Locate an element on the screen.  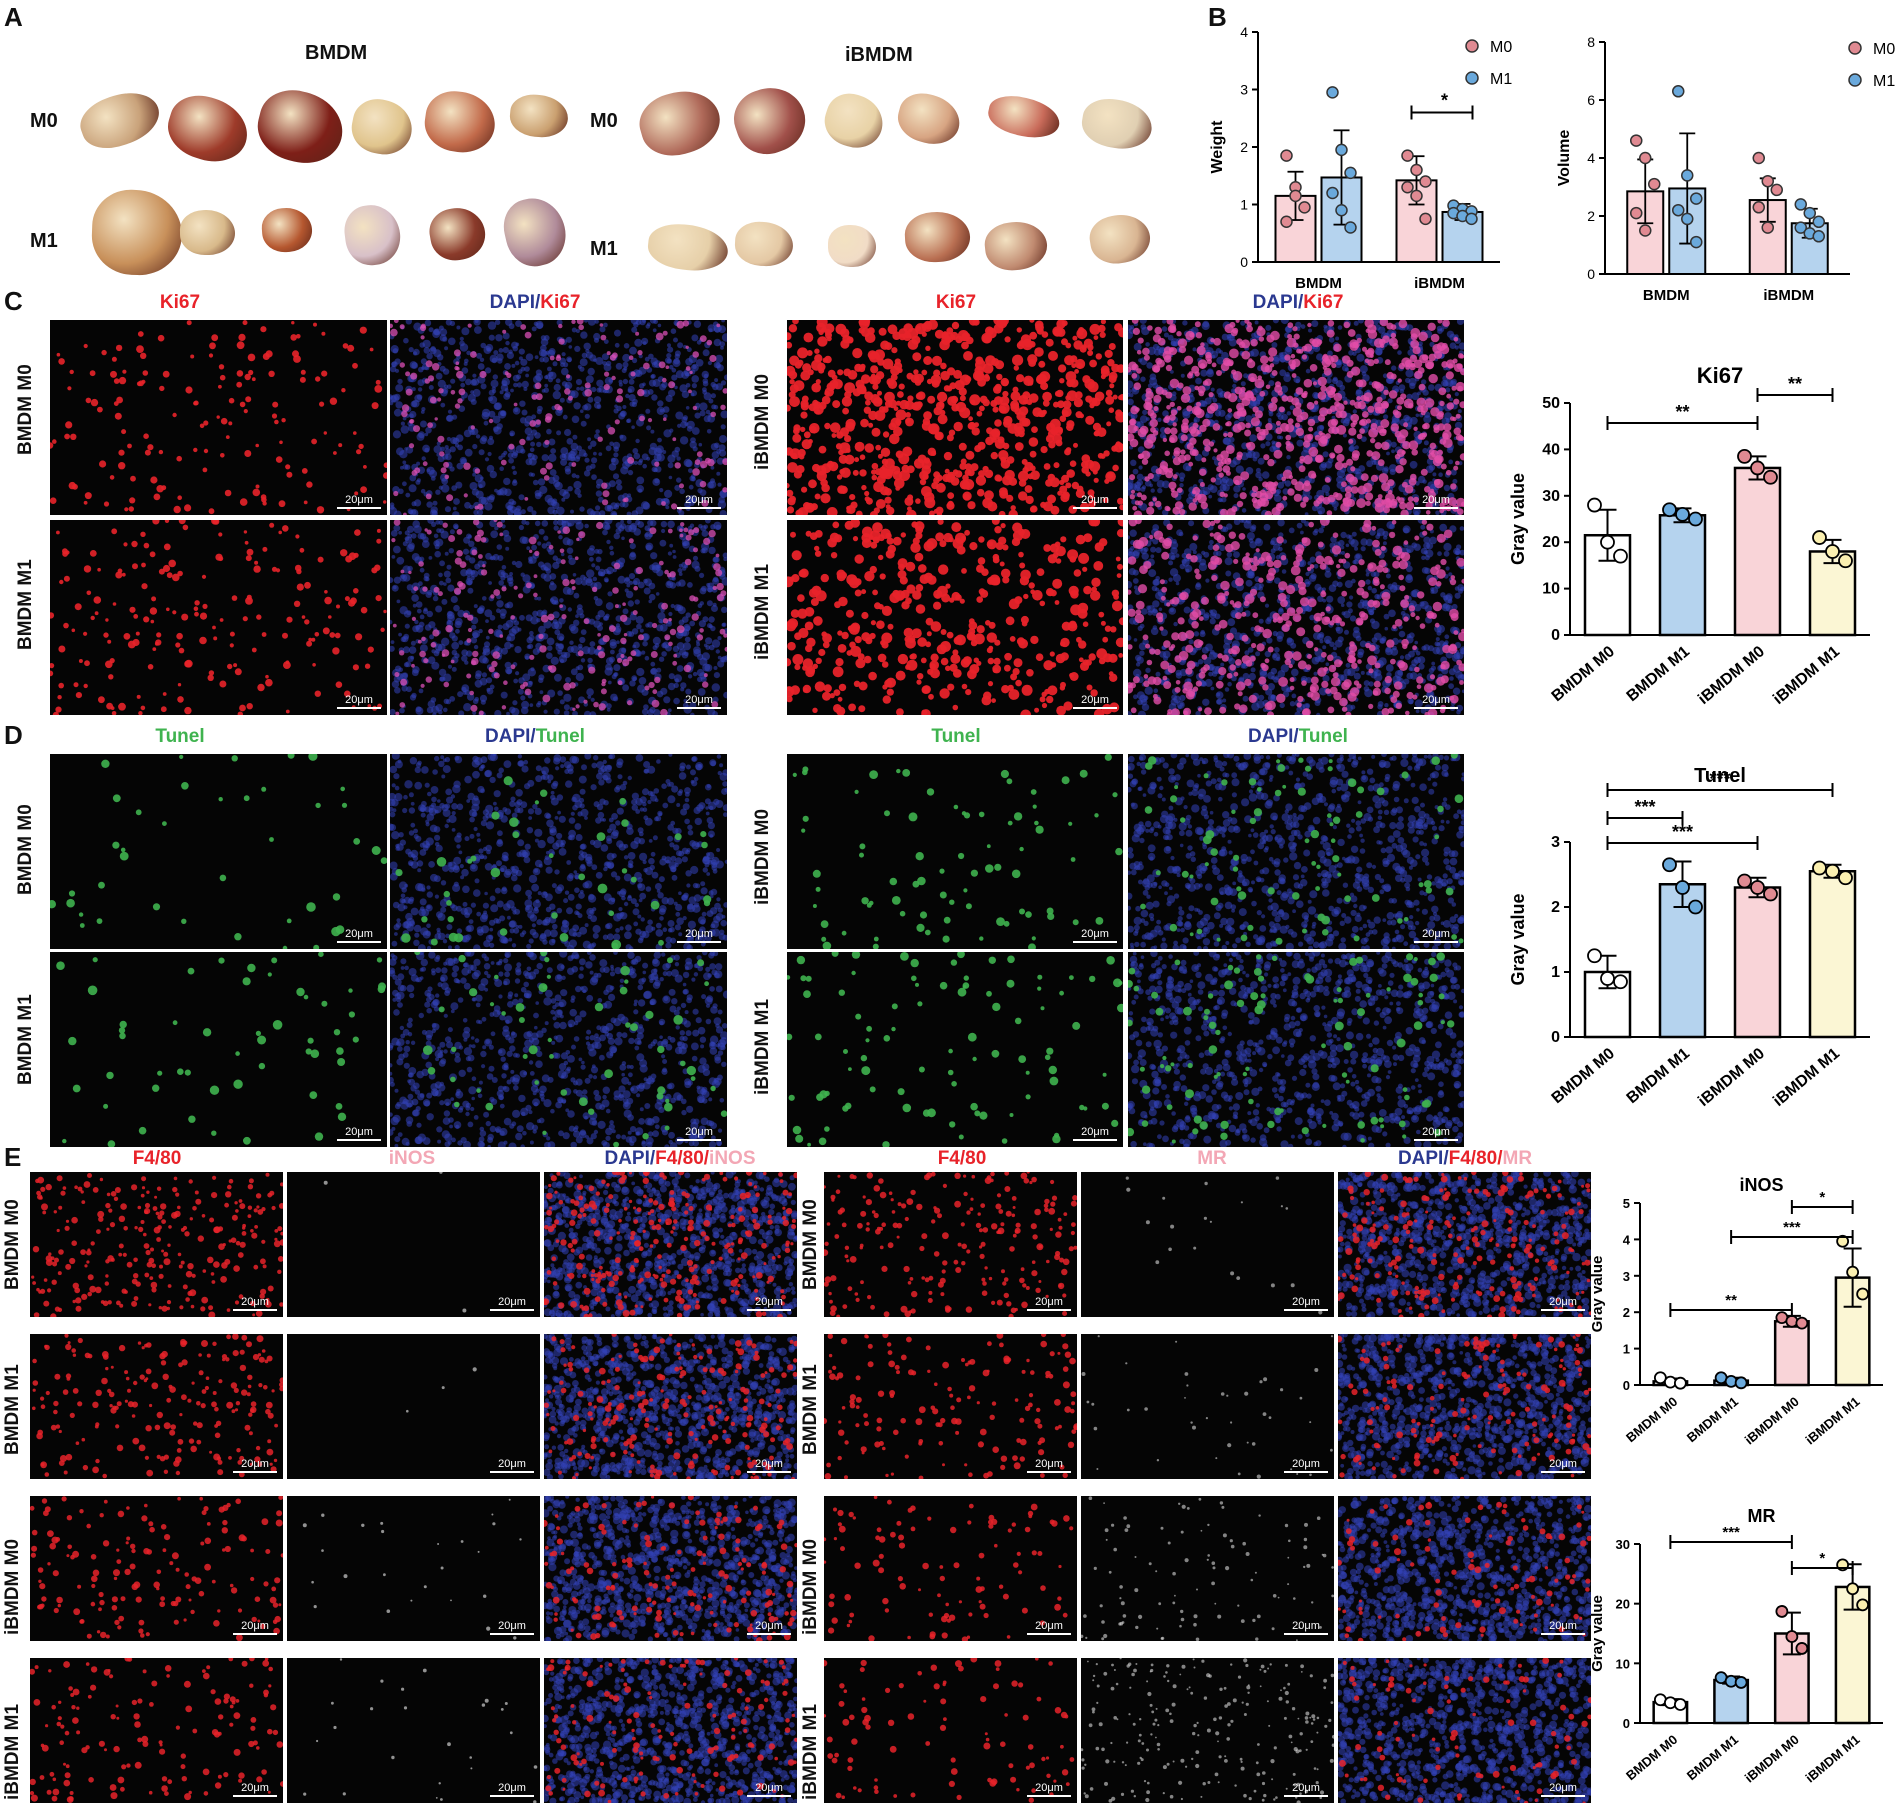
y-axis-label: Volume is located at coordinates (1564, 158).